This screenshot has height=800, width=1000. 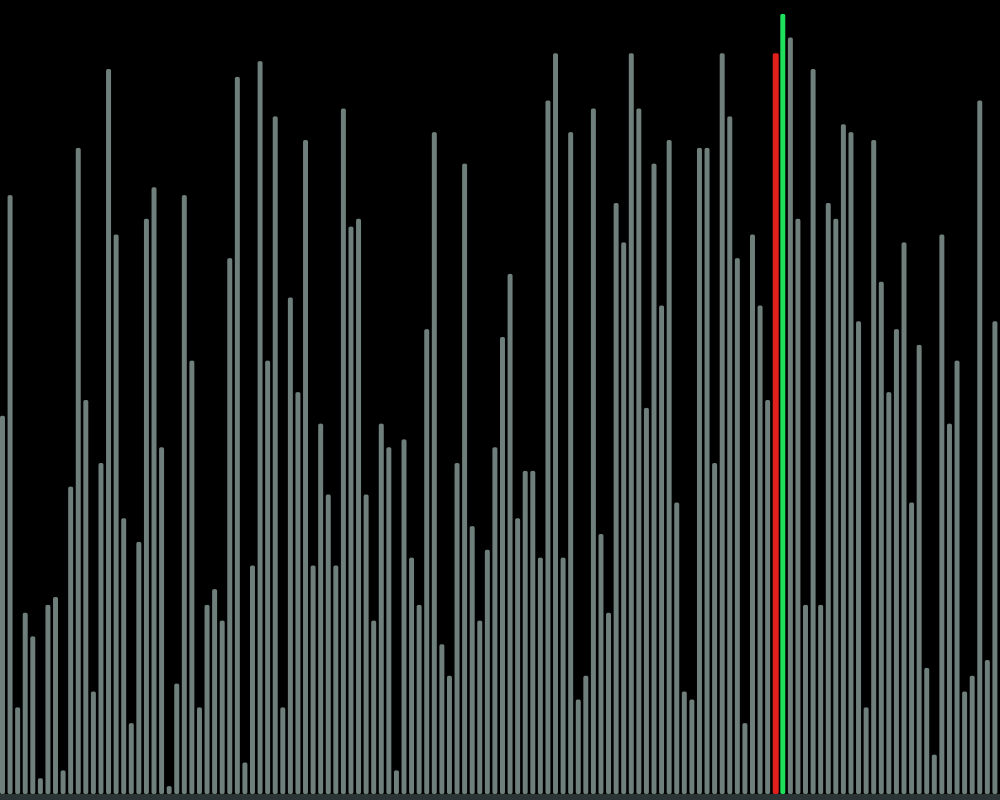 I want to click on baseline-bar, so click(x=500, y=797).